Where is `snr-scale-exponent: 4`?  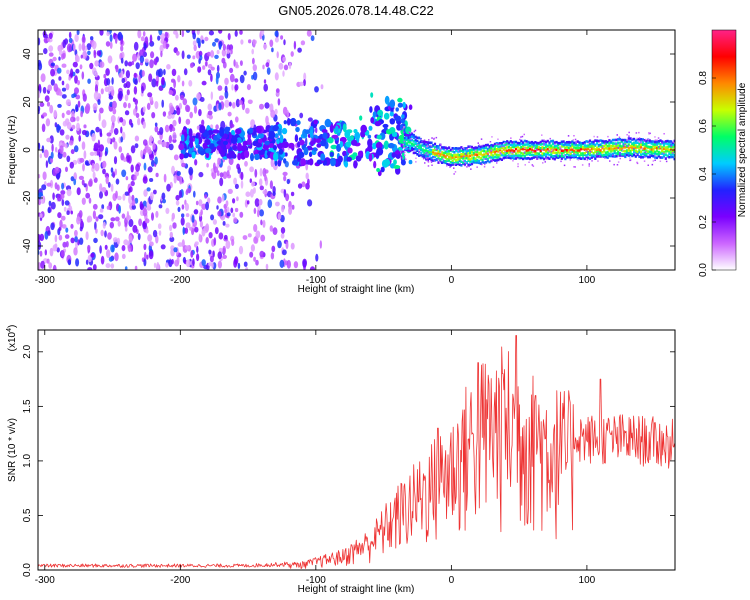
snr-scale-exponent: 4 is located at coordinates (9, 330).